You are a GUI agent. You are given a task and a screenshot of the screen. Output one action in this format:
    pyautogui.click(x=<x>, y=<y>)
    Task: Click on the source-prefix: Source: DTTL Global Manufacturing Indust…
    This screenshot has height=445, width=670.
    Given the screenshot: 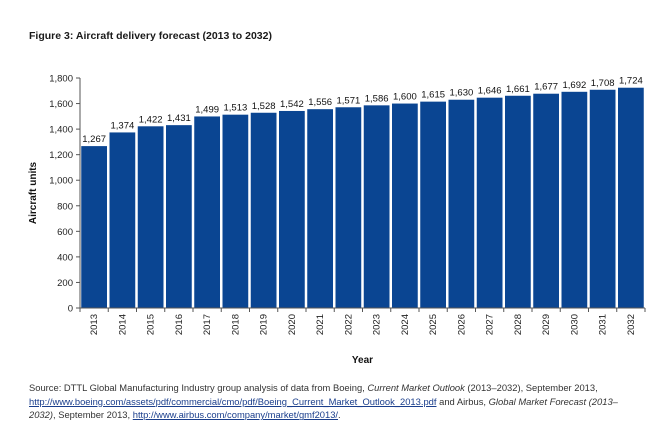 What is the action you would take?
    pyautogui.click(x=198, y=387)
    